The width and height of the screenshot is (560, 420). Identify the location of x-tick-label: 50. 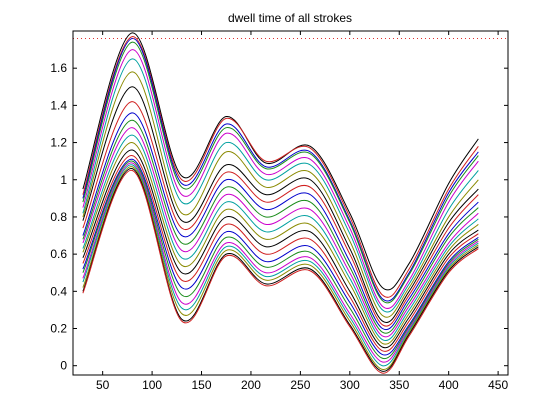
(103, 385).